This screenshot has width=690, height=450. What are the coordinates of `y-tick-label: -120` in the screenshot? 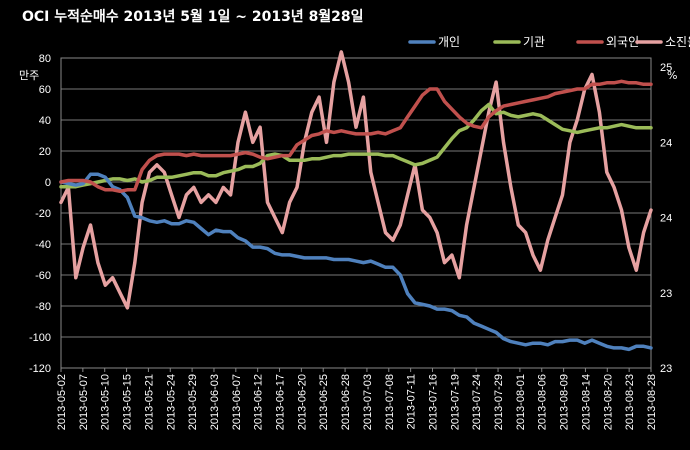 It's located at (40, 369).